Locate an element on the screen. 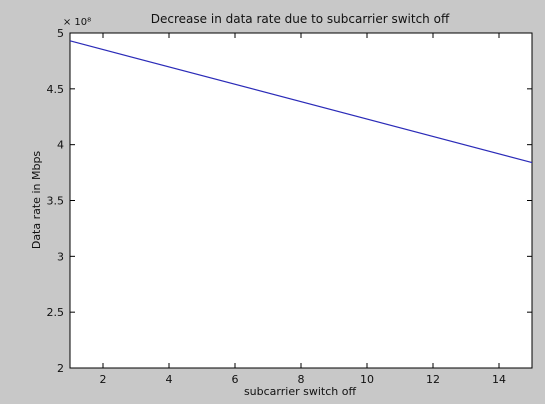 The image size is (545, 404). x-tick-label: 4 is located at coordinates (169, 379).